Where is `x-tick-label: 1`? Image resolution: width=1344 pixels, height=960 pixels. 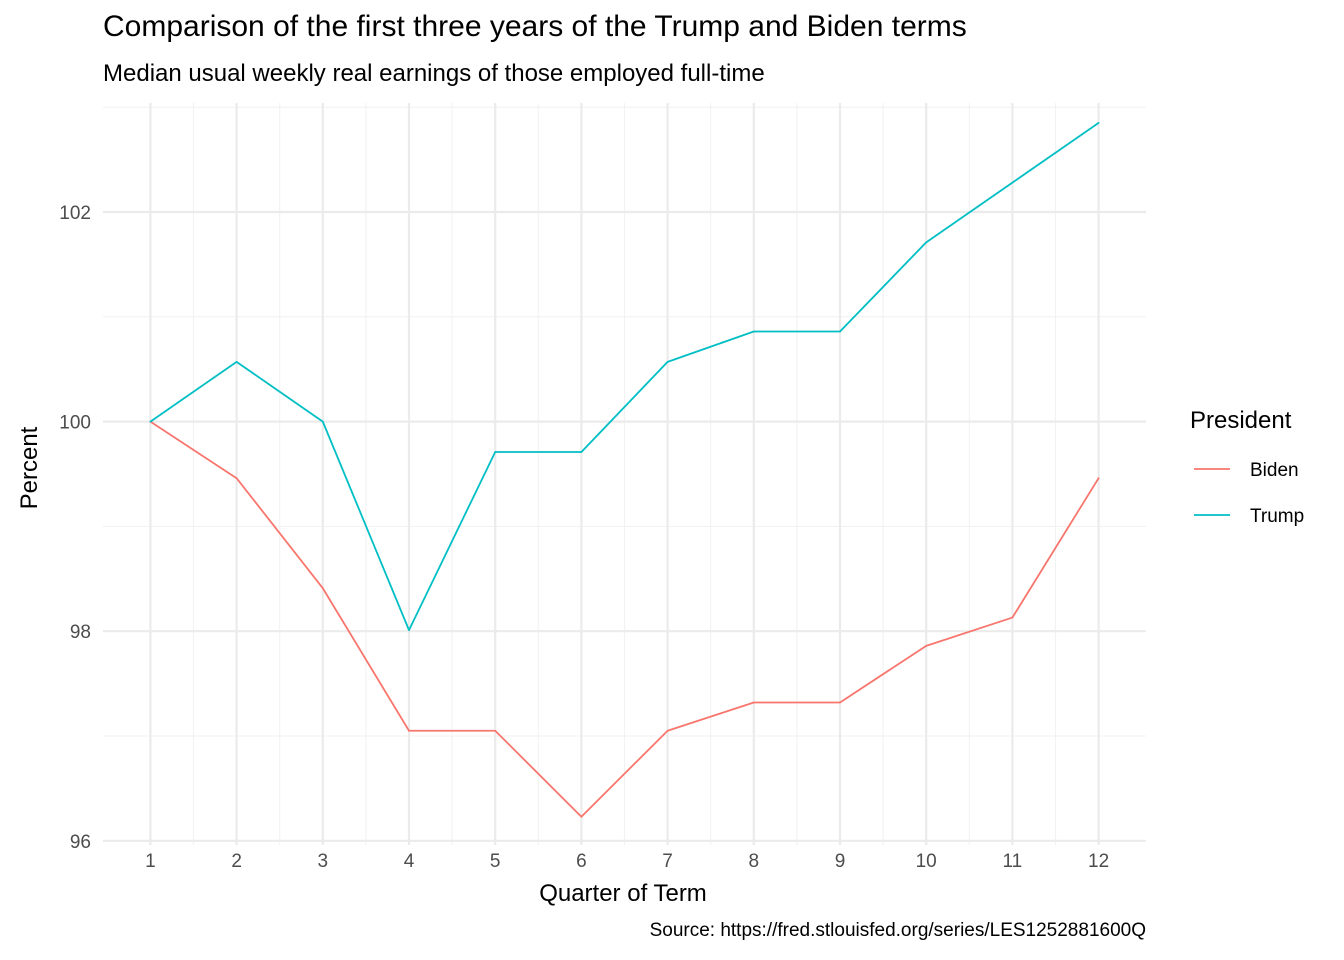
x-tick-label: 1 is located at coordinates (150, 861).